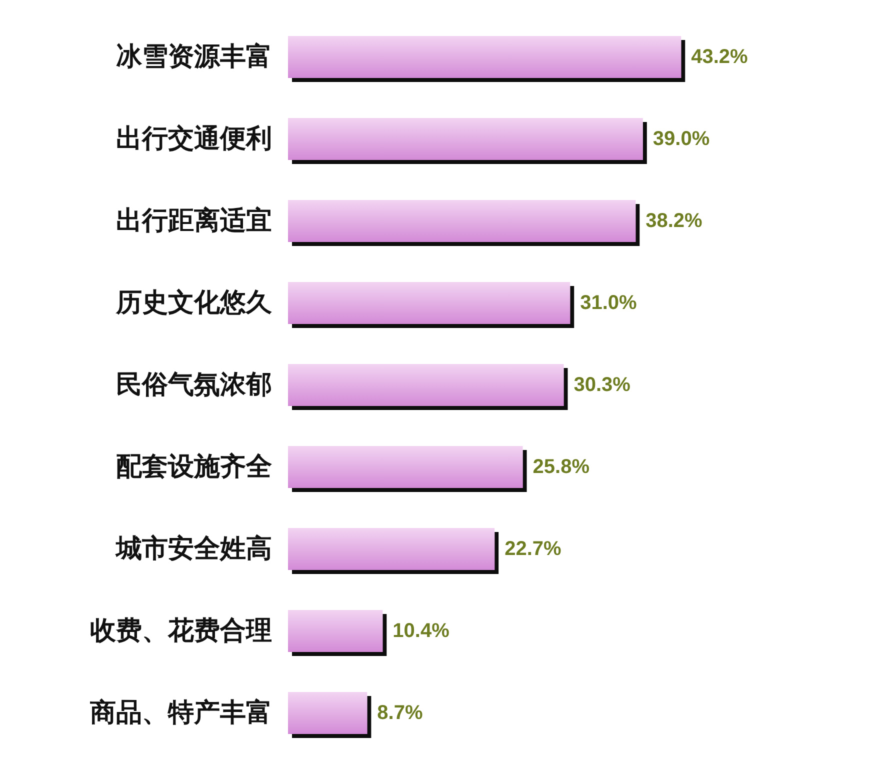 This screenshot has height=780, width=883. I want to click on y-tick-label: 冰雪资源丰富, so click(194, 57).